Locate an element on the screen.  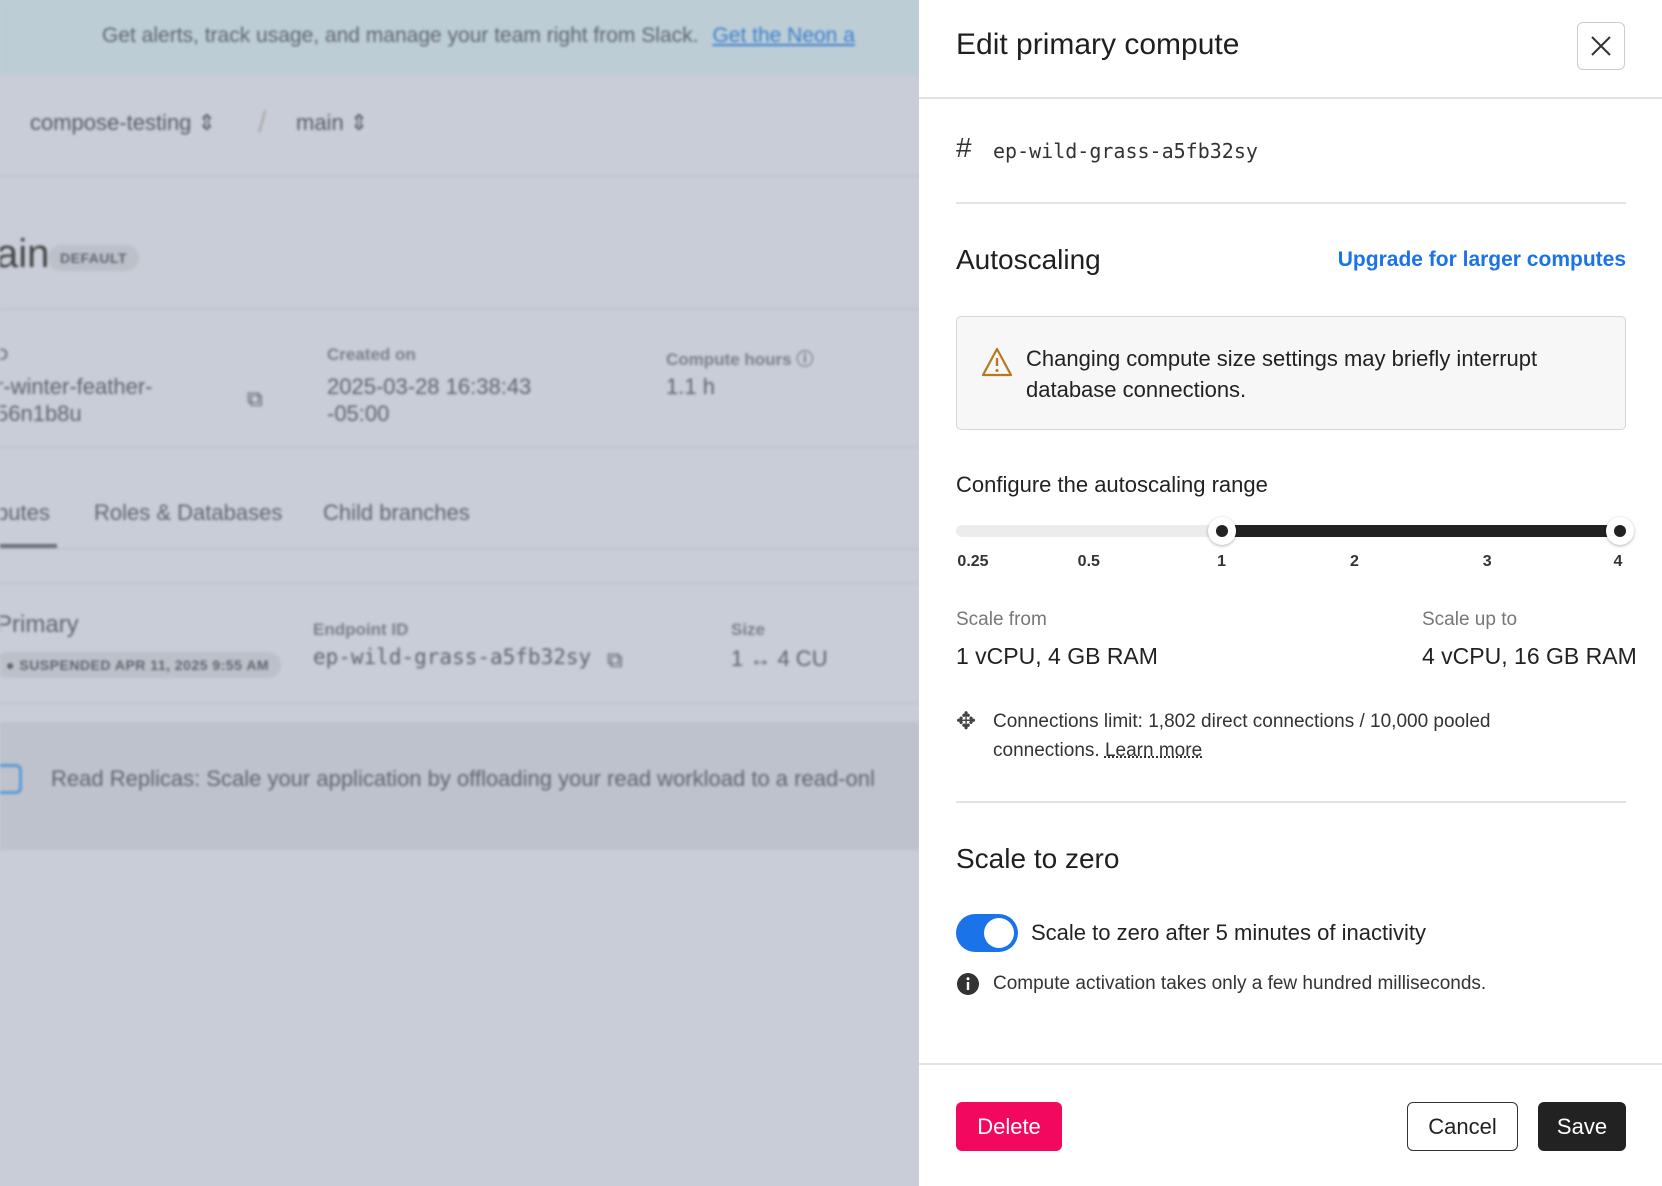
close-button is located at coordinates (1601, 46).